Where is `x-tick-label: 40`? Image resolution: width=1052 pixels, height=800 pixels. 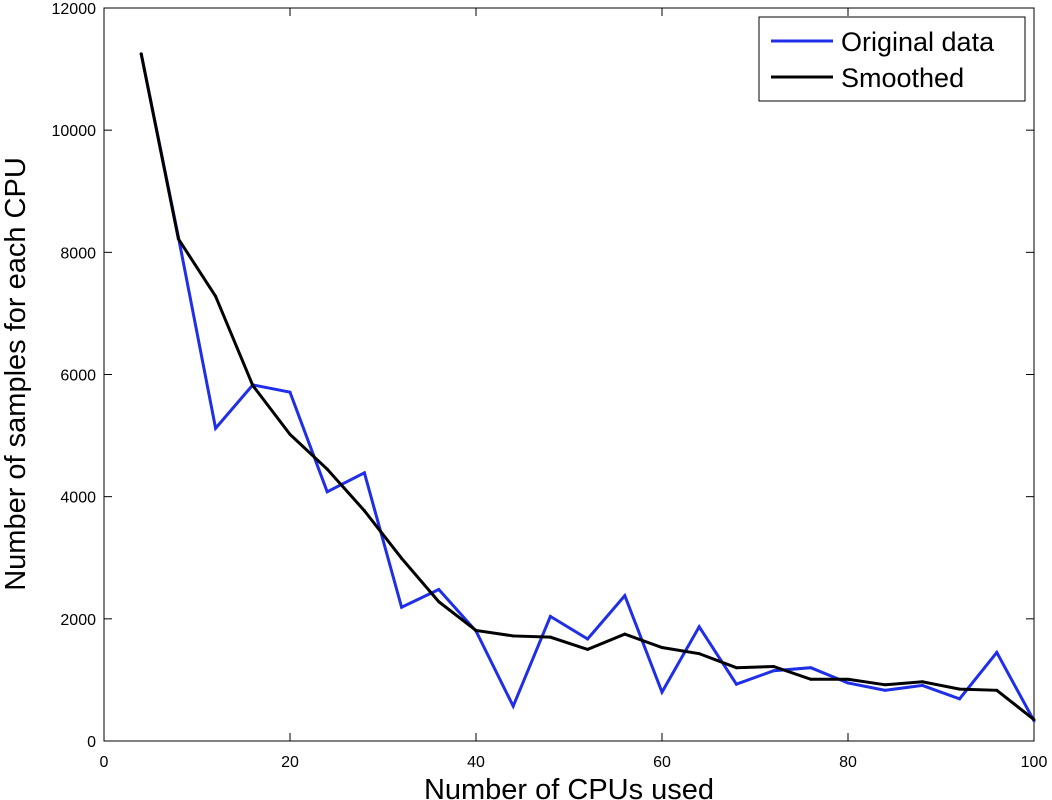 x-tick-label: 40 is located at coordinates (476, 762).